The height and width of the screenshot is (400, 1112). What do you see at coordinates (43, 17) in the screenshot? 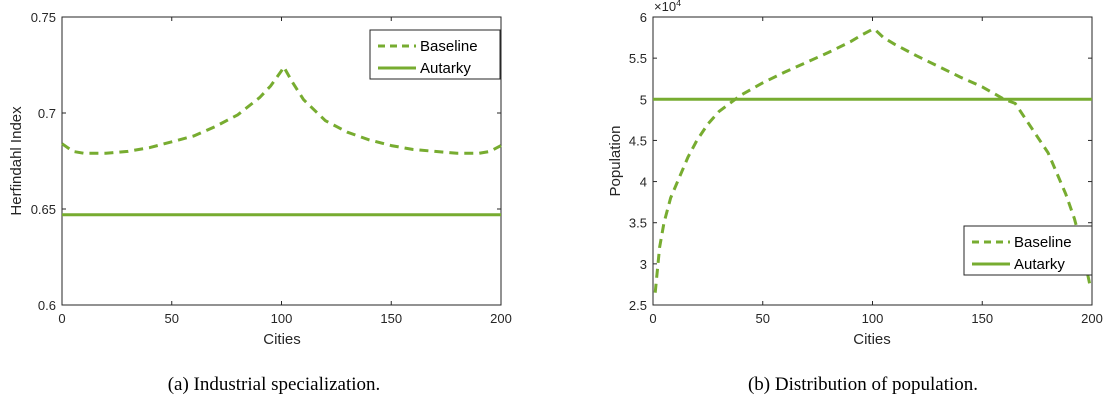
I see `y-tick-label: 0.75` at bounding box center [43, 17].